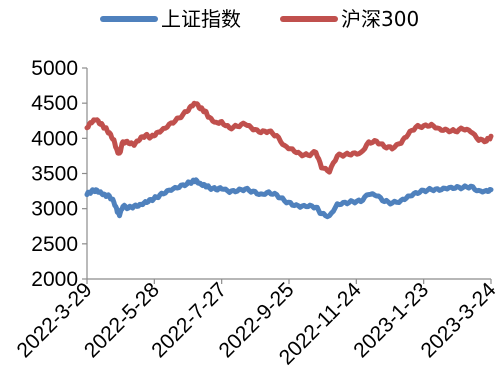 The image size is (496, 391). I want to click on legend-item-csi300: 沪深300, so click(349, 19).